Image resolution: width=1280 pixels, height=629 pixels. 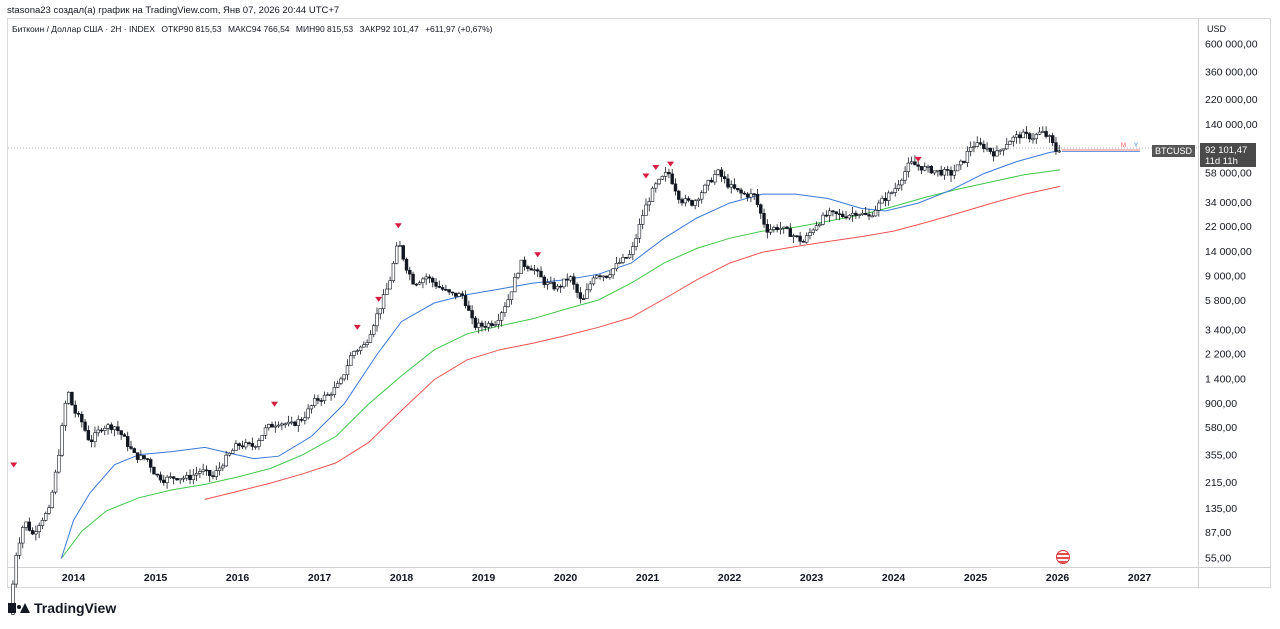 What do you see at coordinates (75, 608) in the screenshot?
I see `brand-name: TradingView` at bounding box center [75, 608].